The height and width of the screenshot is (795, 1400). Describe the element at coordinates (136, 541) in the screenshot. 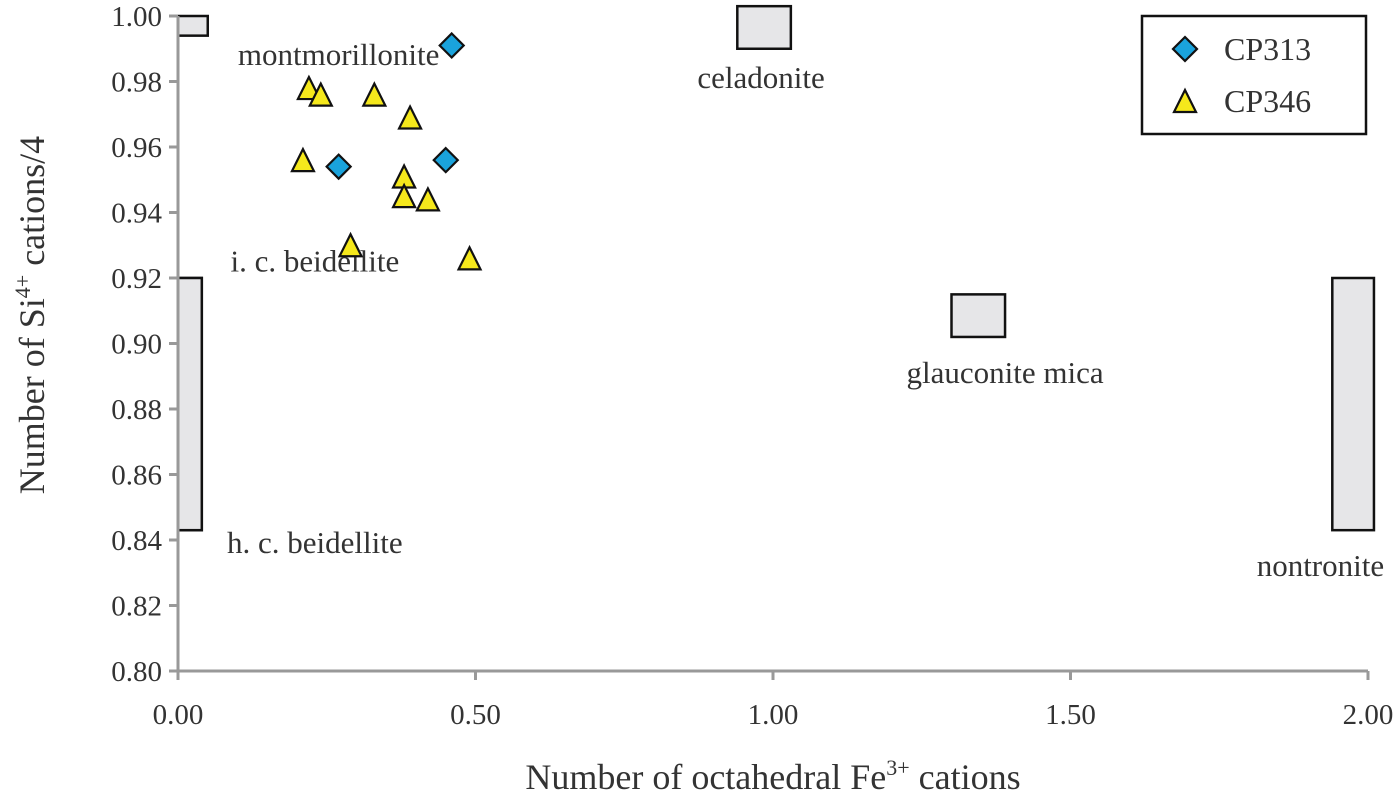

I see `y-tick-label: 0.84` at that location.